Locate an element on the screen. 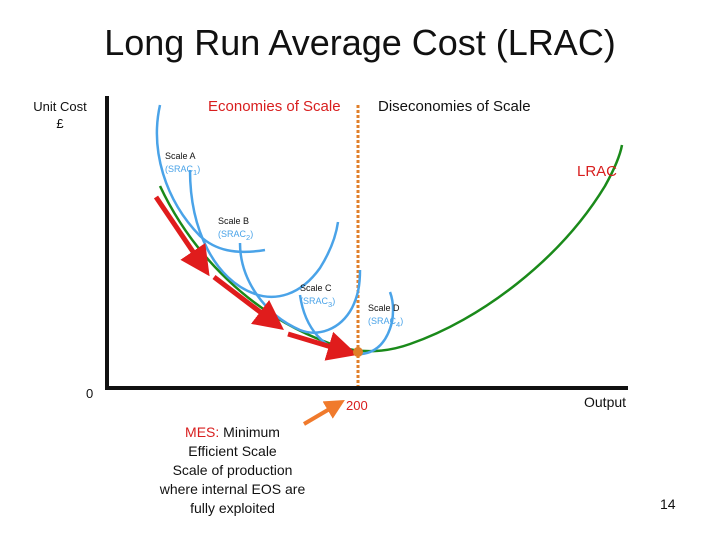 The height and width of the screenshot is (540, 720). srac-b-curve is located at coordinates (264, 234).